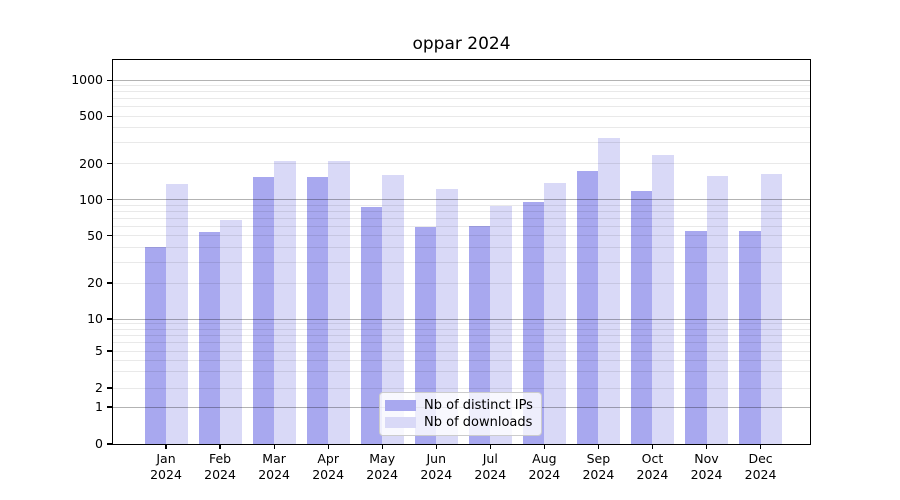 The height and width of the screenshot is (500, 900). What do you see at coordinates (544, 466) in the screenshot?
I see `x-tick-label: Aug 2024` at bounding box center [544, 466].